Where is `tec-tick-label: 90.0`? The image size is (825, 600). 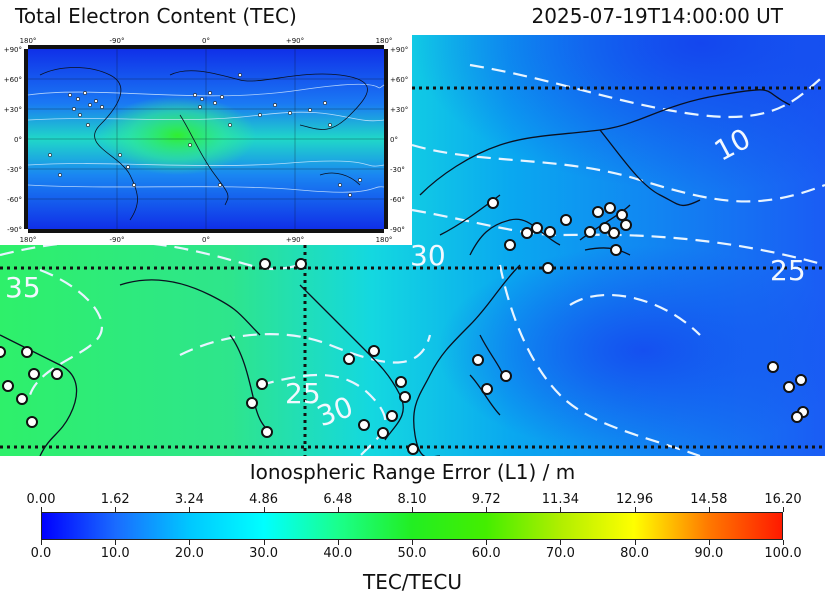
tec-tick-label: 90.0 is located at coordinates (709, 553).